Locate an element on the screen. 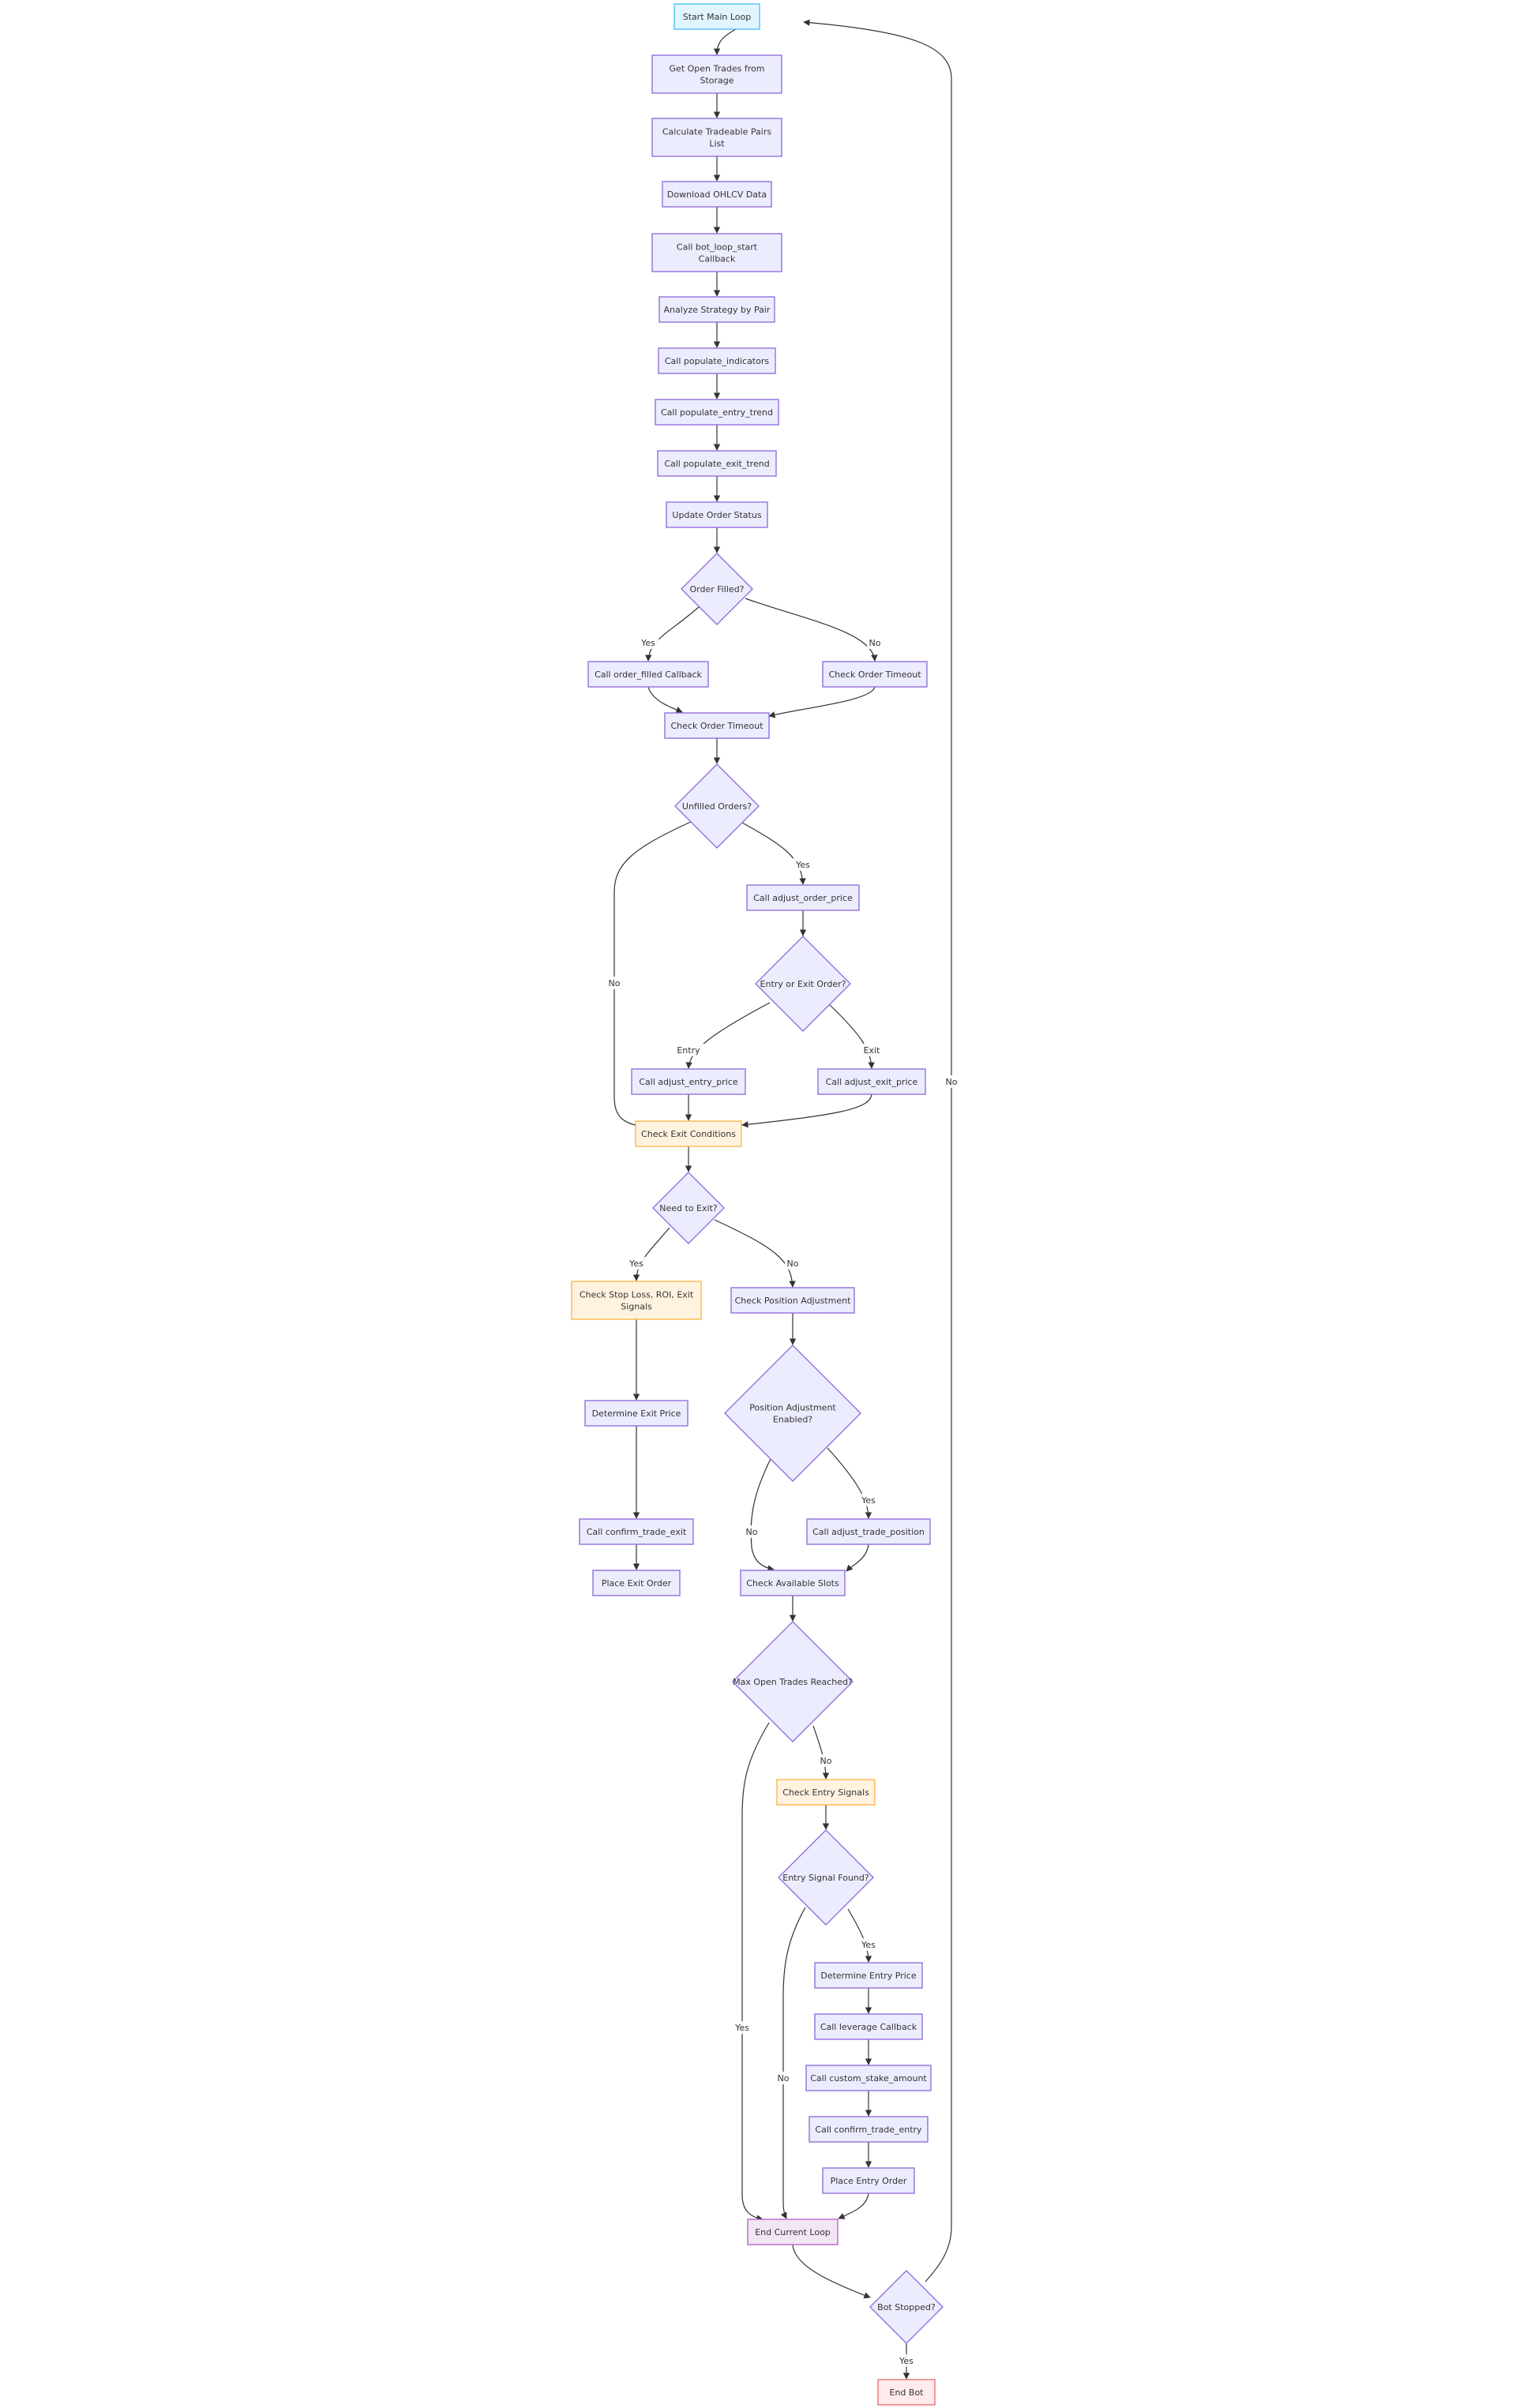 The image size is (1527, 2408). node-label: Call adjust_exit_price is located at coordinates (872, 1082).